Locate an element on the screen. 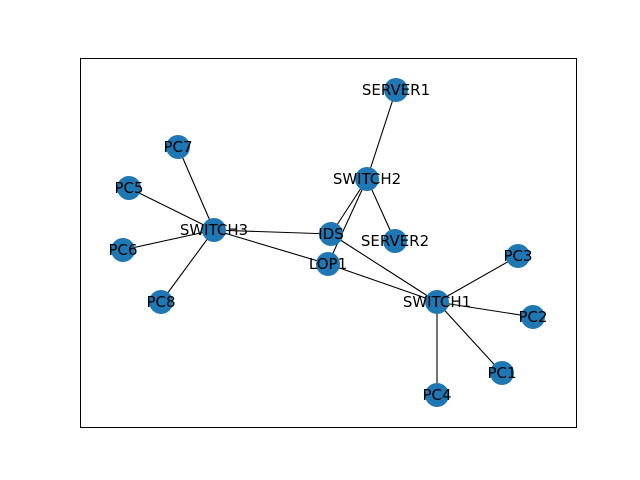 The image size is (640, 480). edge-ids-switch1 is located at coordinates (384, 268).